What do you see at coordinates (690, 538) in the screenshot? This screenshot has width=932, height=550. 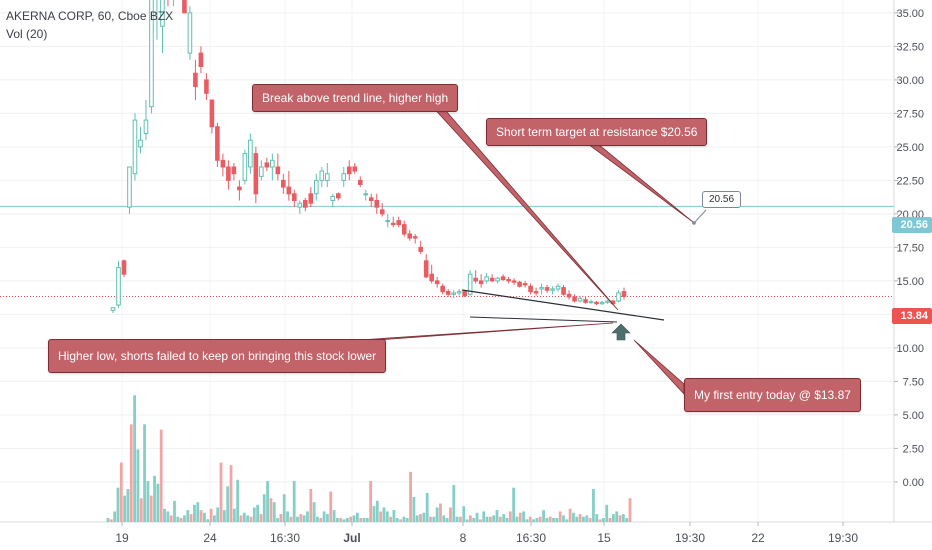 I see `x-tick-label: 19:30` at bounding box center [690, 538].